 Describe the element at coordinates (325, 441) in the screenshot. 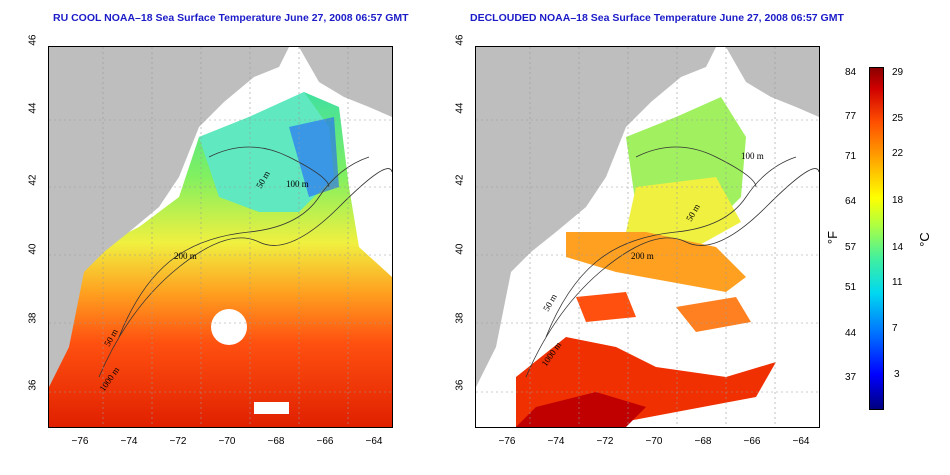

I see `left-lon-tick: −66` at that location.